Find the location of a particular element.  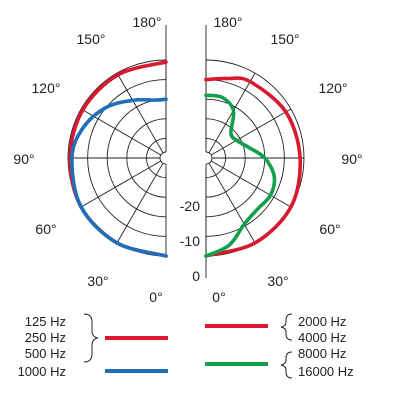

angle-label-left: 180° is located at coordinates (147, 22).